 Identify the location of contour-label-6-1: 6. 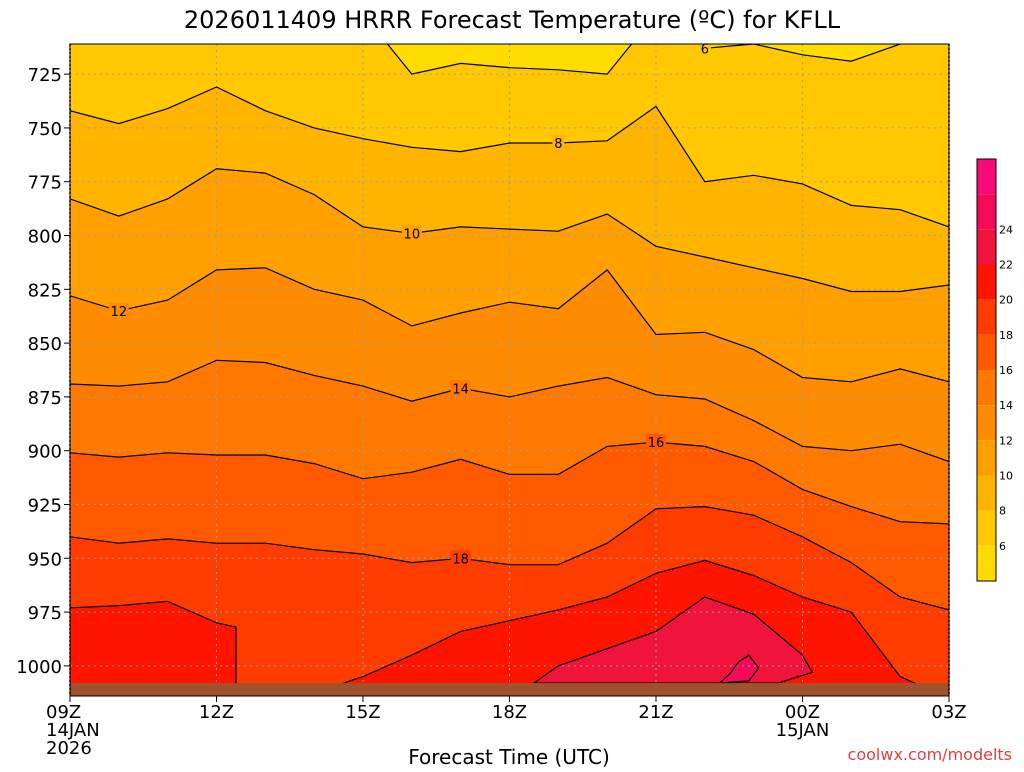
(705, 49).